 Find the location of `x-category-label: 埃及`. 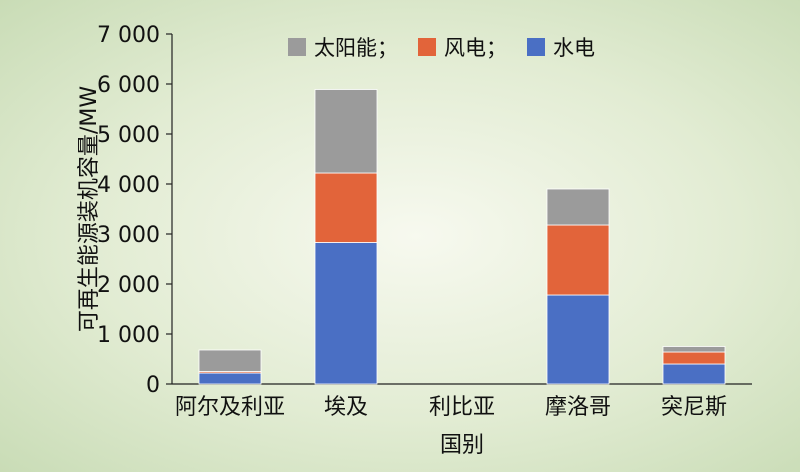

x-category-label: 埃及 is located at coordinates (346, 407).